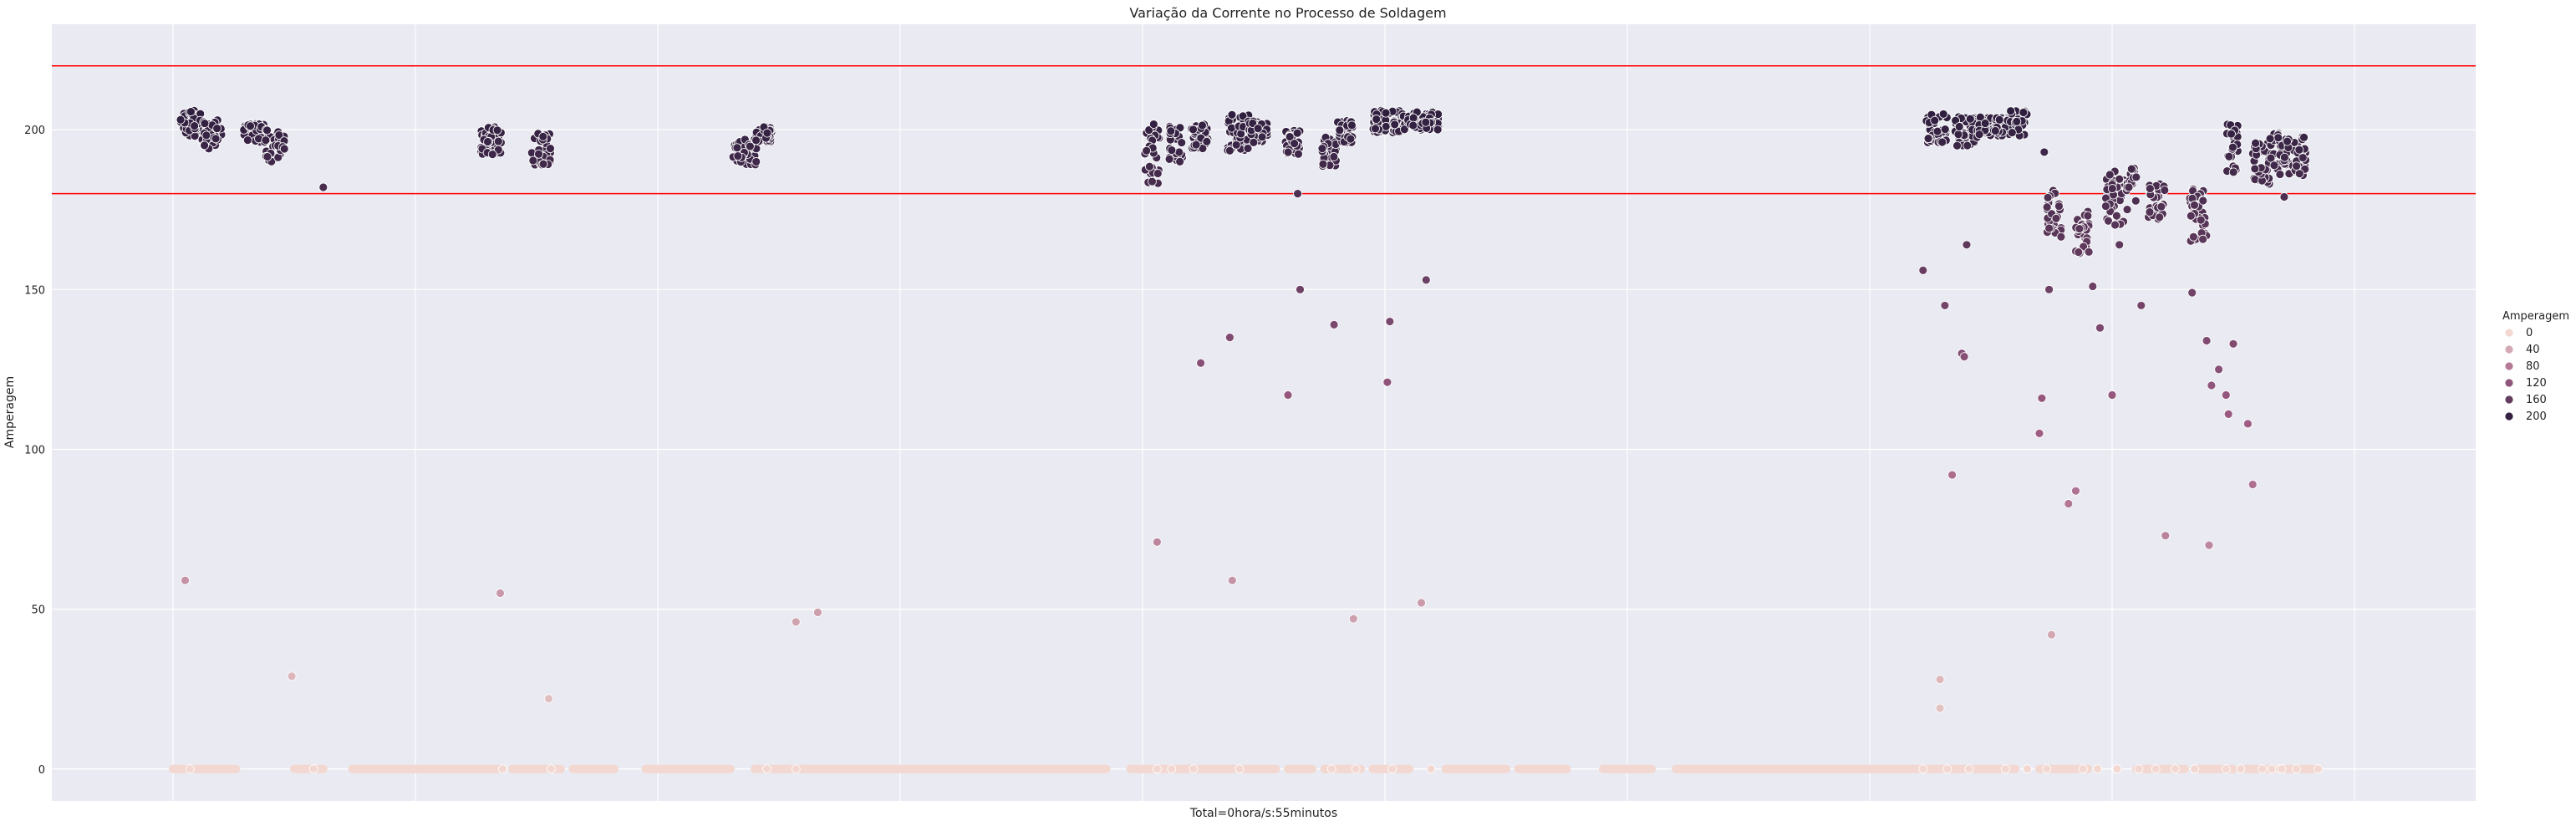 The width and height of the screenshot is (2576, 826). Describe the element at coordinates (2536, 400) in the screenshot. I see `legend-label: 160` at that location.